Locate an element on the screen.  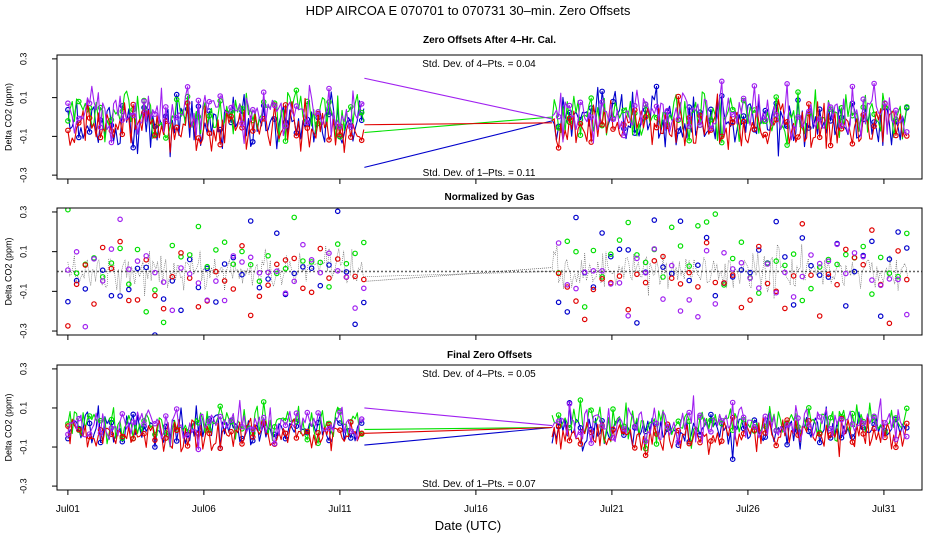
panel-data is located at coordinates (487, 429).